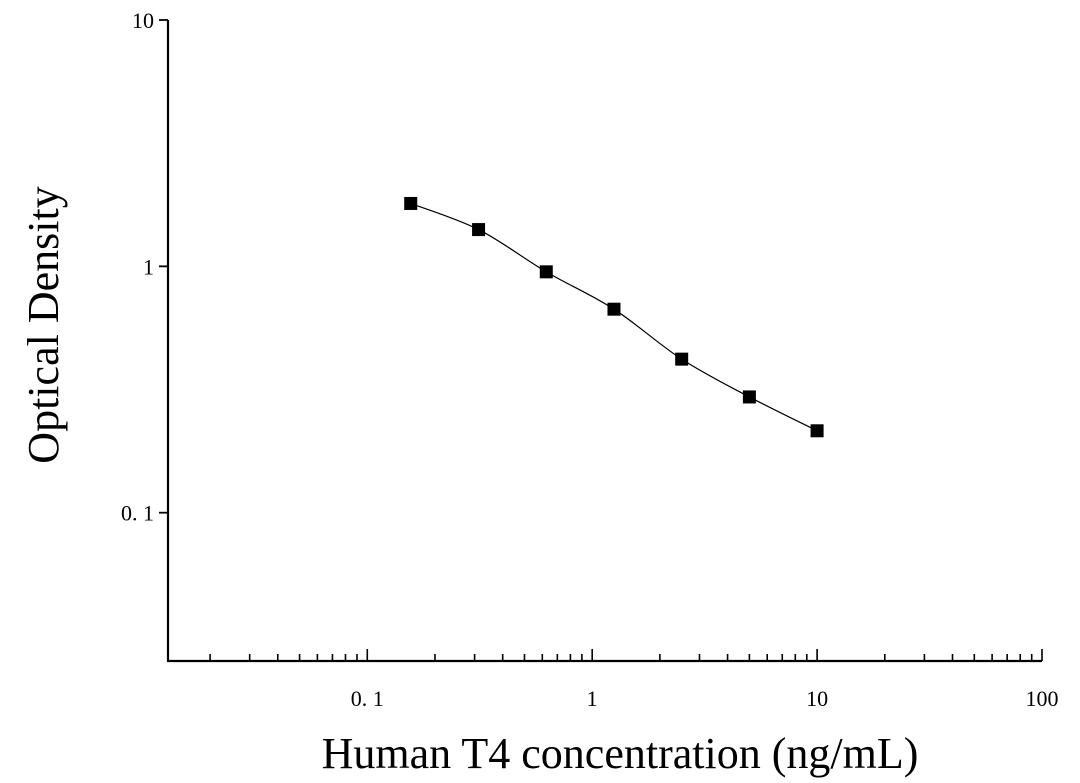  I want to click on y-tick-label: 1, so click(148, 266).